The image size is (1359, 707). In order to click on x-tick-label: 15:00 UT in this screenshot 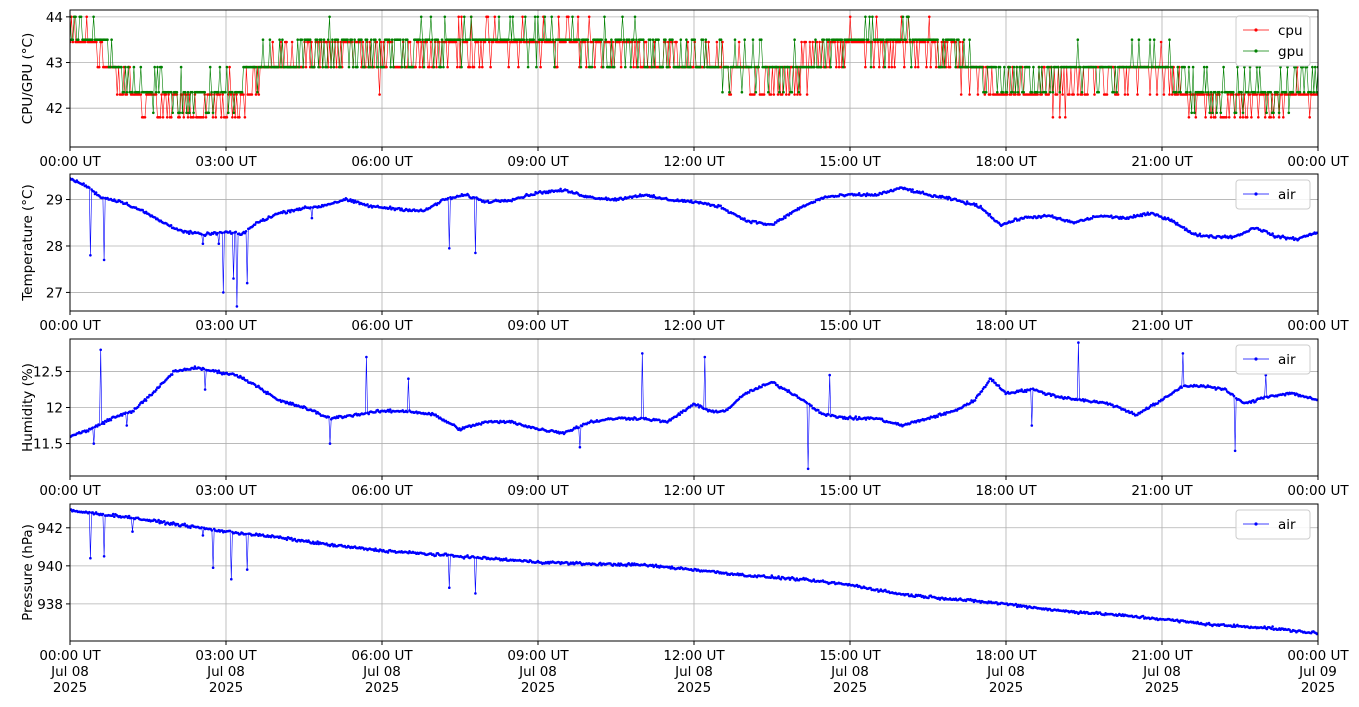, I will do `click(850, 162)`.